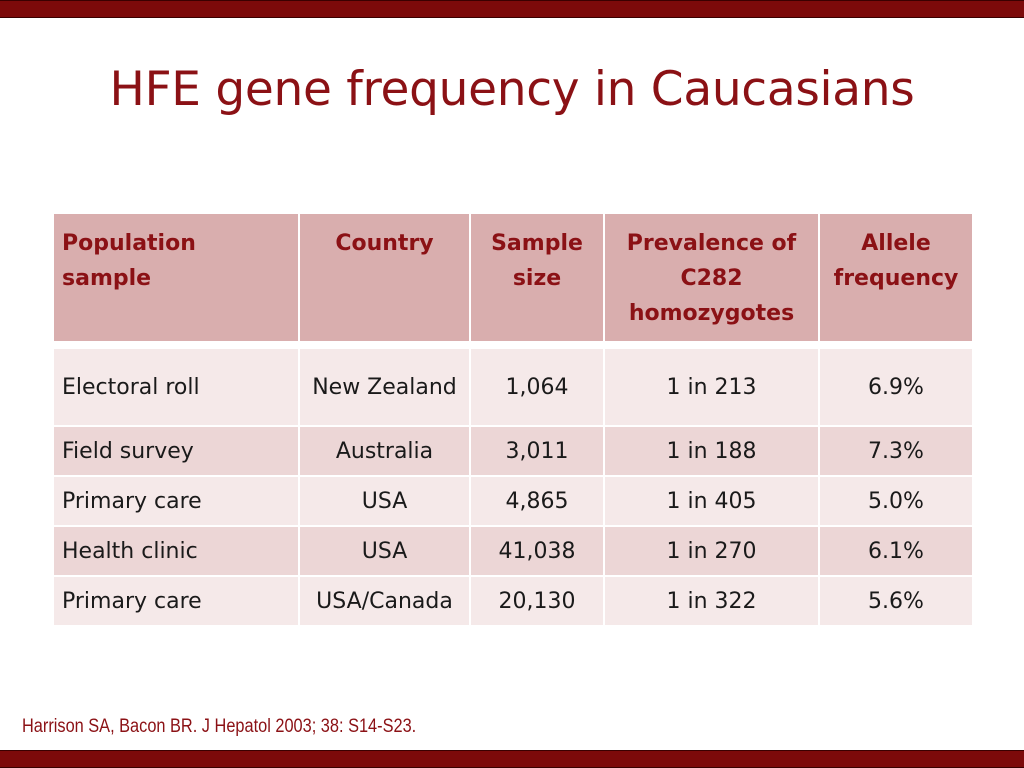  What do you see at coordinates (711, 387) in the screenshot?
I see `cell-prevalence: 1 in 213` at bounding box center [711, 387].